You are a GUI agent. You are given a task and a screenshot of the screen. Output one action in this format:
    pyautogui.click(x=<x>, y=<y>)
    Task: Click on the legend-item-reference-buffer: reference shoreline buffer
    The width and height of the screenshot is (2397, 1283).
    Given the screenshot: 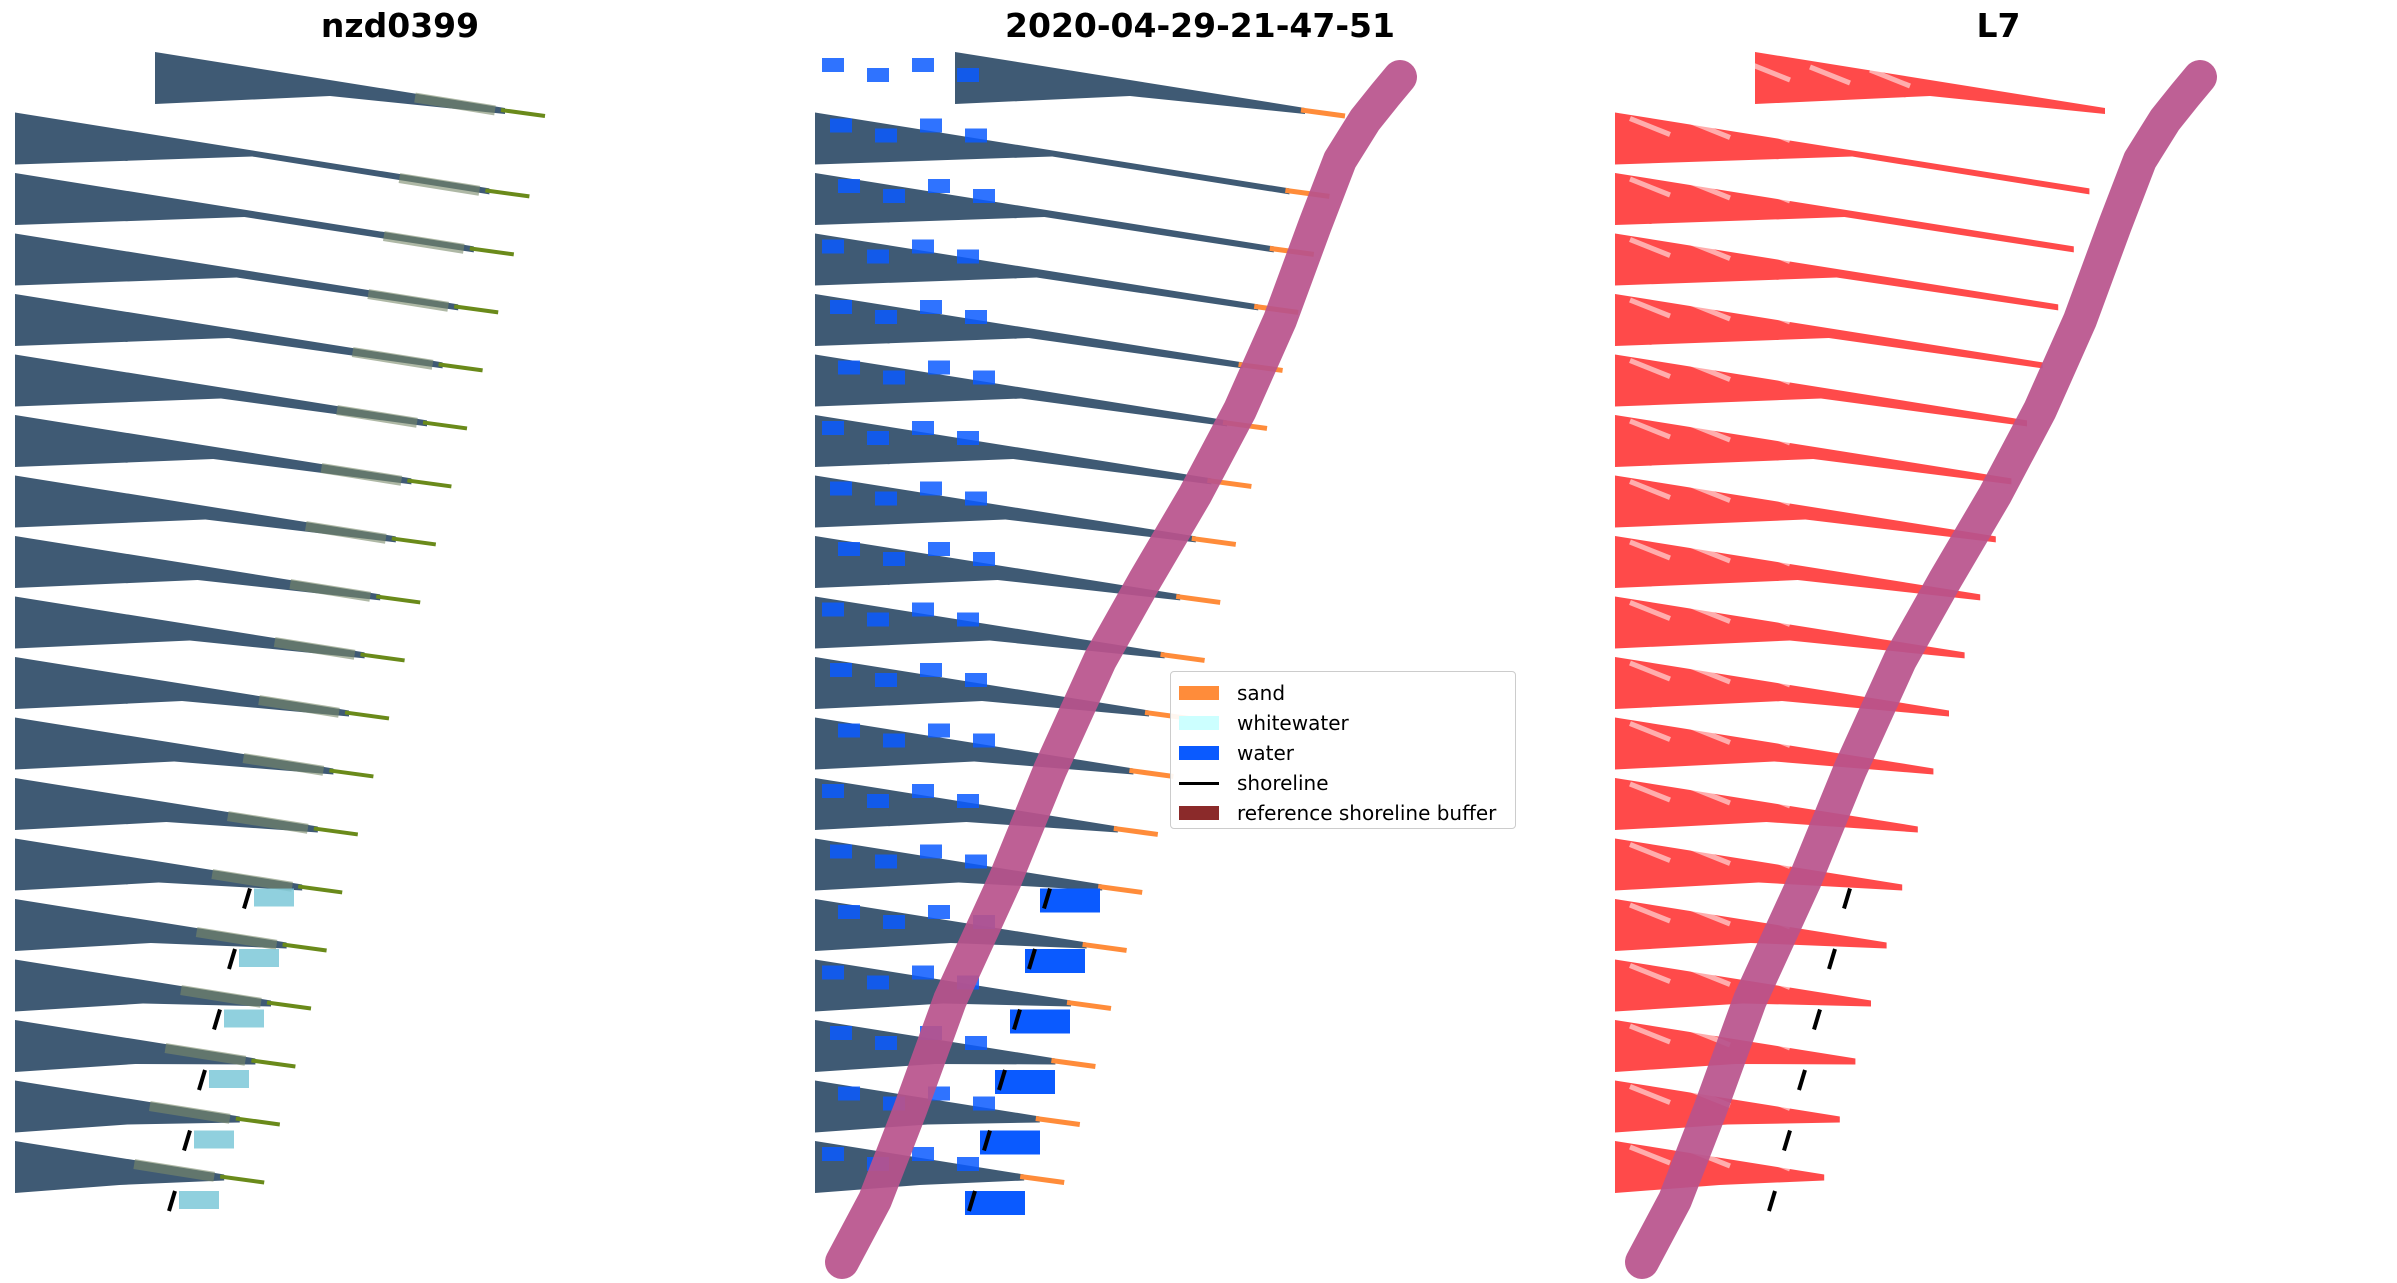 What is the action you would take?
    pyautogui.click(x=1343, y=813)
    